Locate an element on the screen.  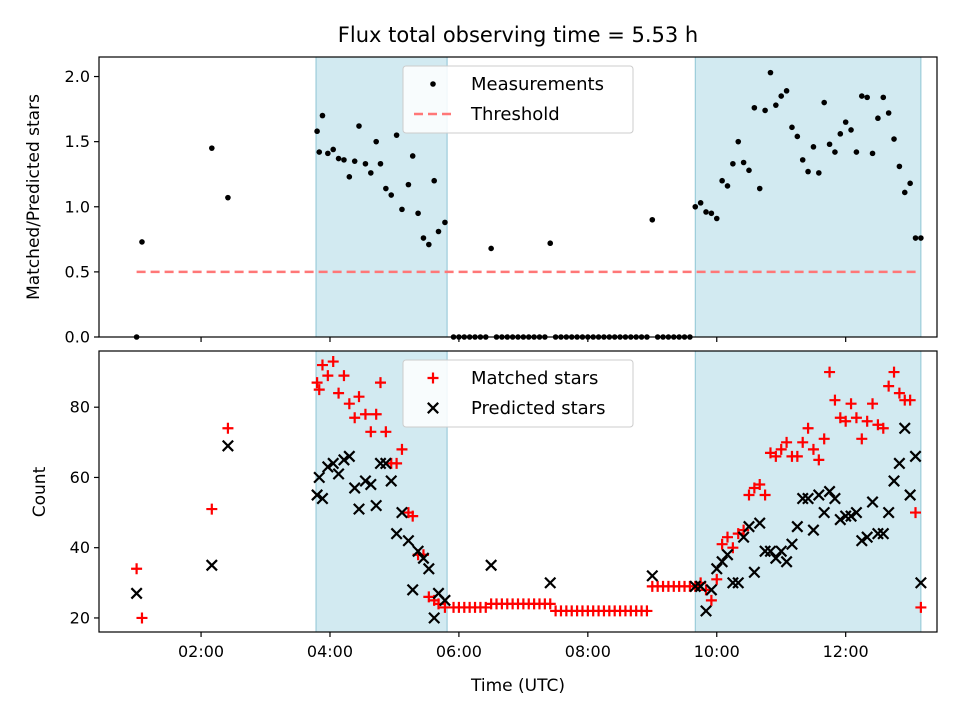
y-tick-label: 0.5 is located at coordinates (77, 271).